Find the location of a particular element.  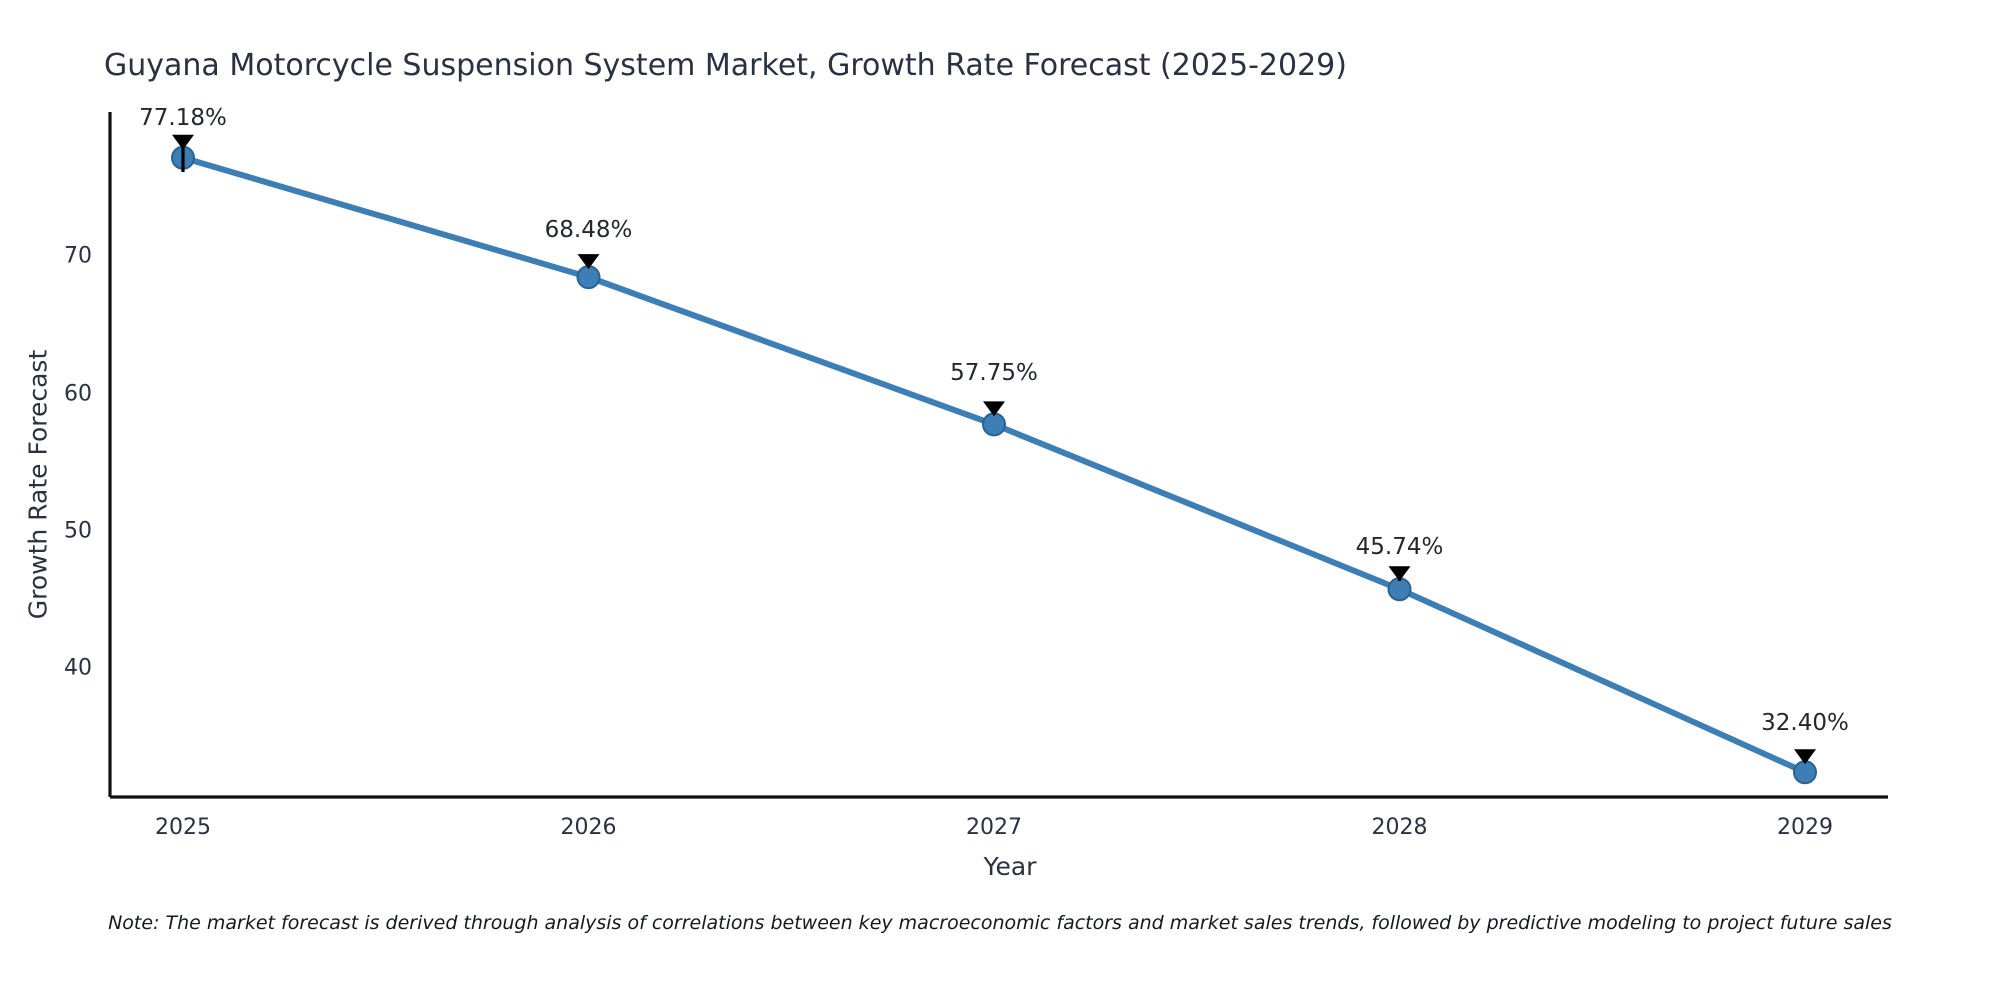

x-tick-label: 2025 is located at coordinates (182, 827).